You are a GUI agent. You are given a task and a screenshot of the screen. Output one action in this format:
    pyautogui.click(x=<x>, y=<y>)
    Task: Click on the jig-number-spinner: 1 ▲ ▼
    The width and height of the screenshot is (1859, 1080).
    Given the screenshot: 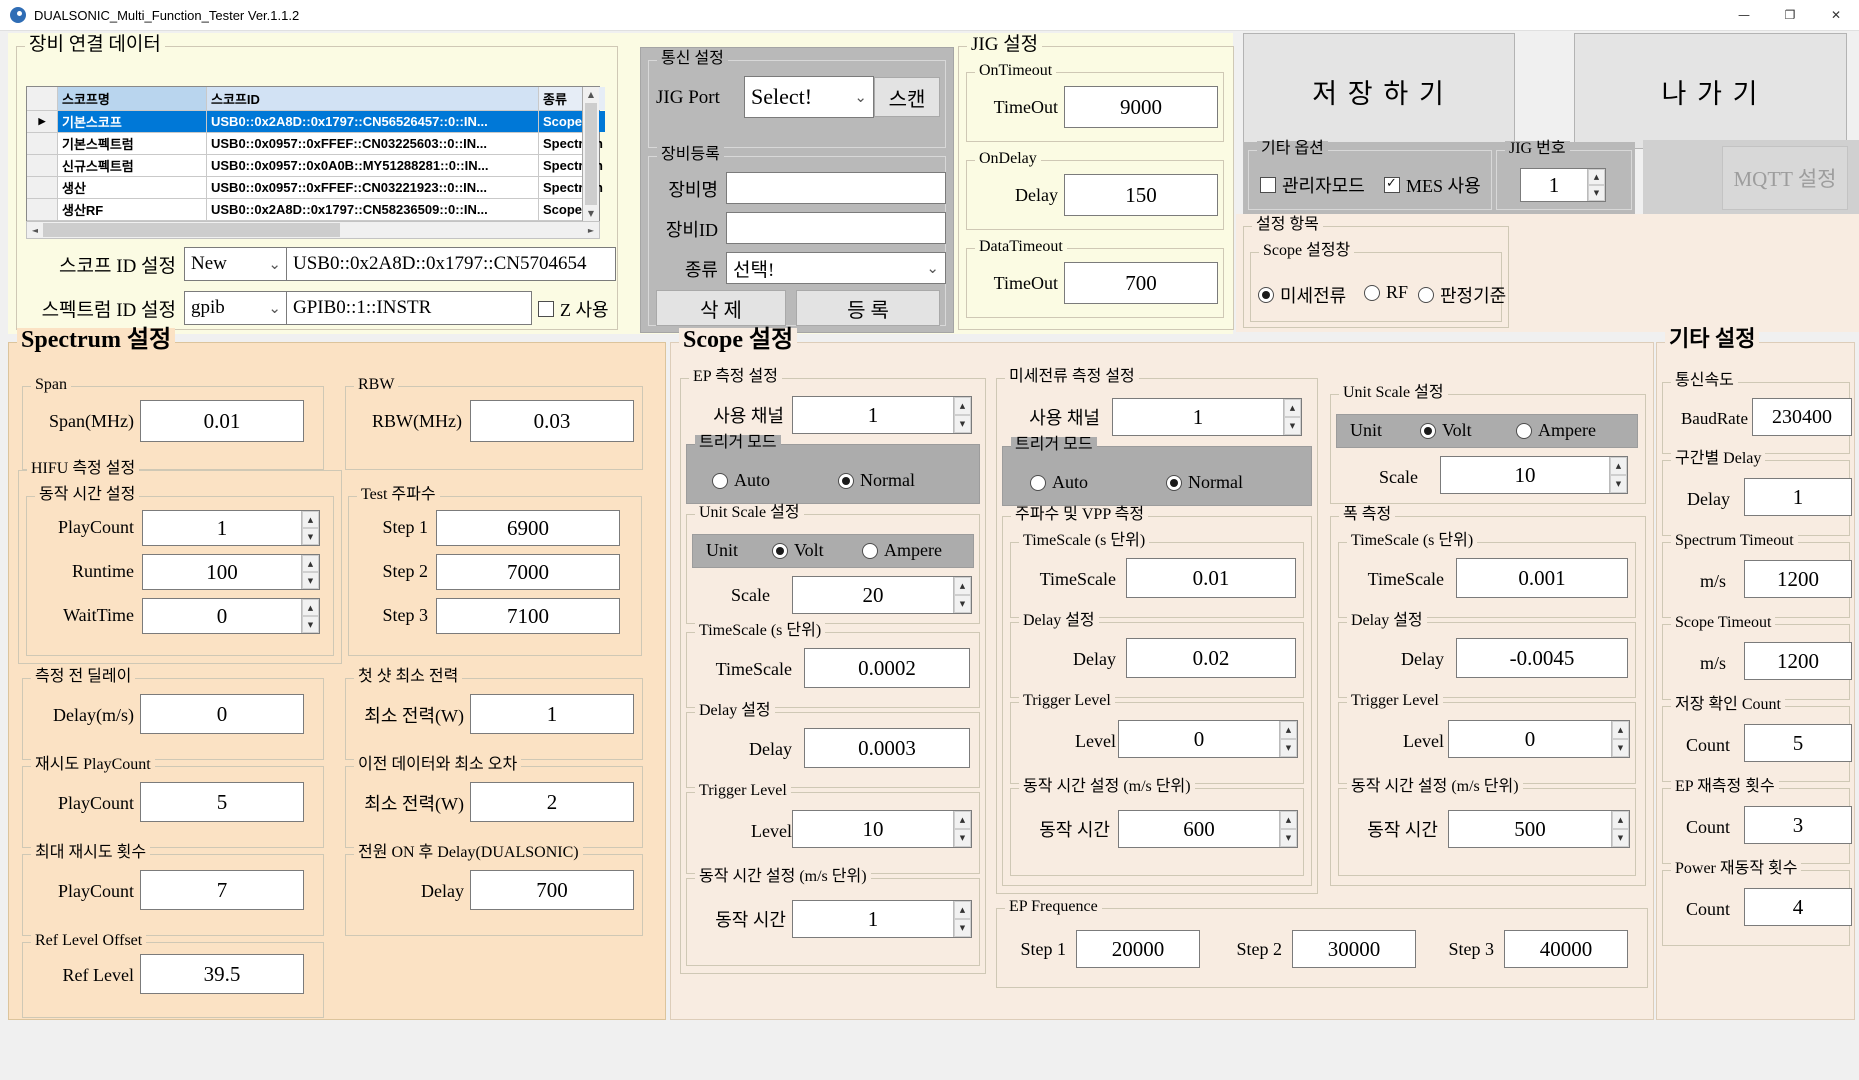 What is the action you would take?
    pyautogui.click(x=1563, y=185)
    